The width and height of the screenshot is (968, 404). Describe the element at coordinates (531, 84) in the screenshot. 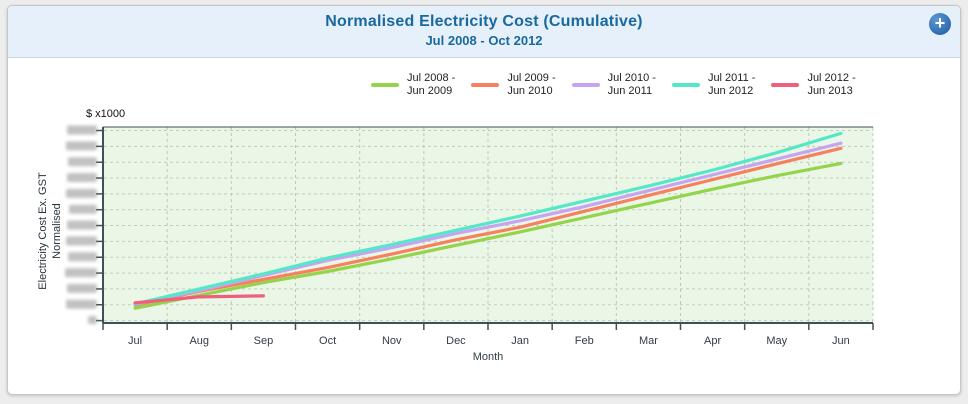

I see `legend-label: Jul 2009 - Jun 2010` at that location.